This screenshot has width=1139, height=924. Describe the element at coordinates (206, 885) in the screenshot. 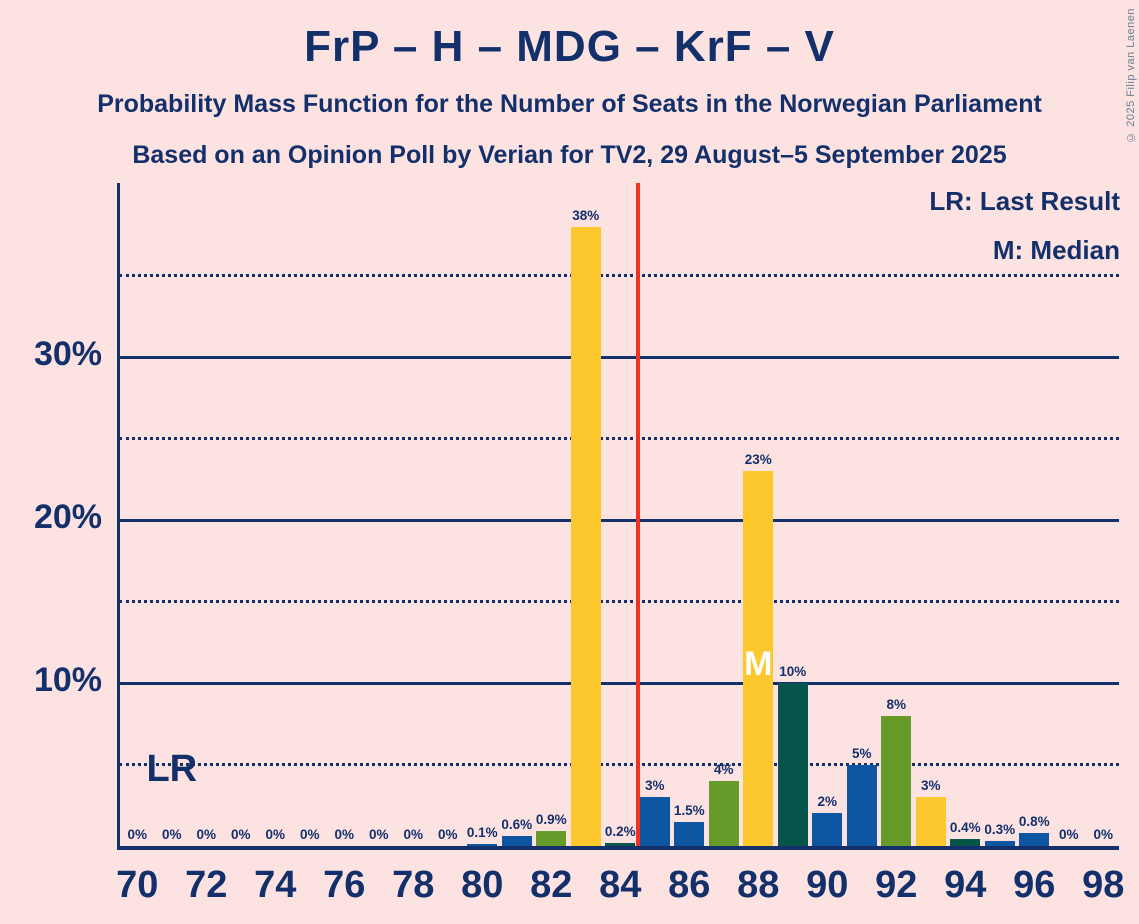

I see `x-tick-label: 72` at that location.